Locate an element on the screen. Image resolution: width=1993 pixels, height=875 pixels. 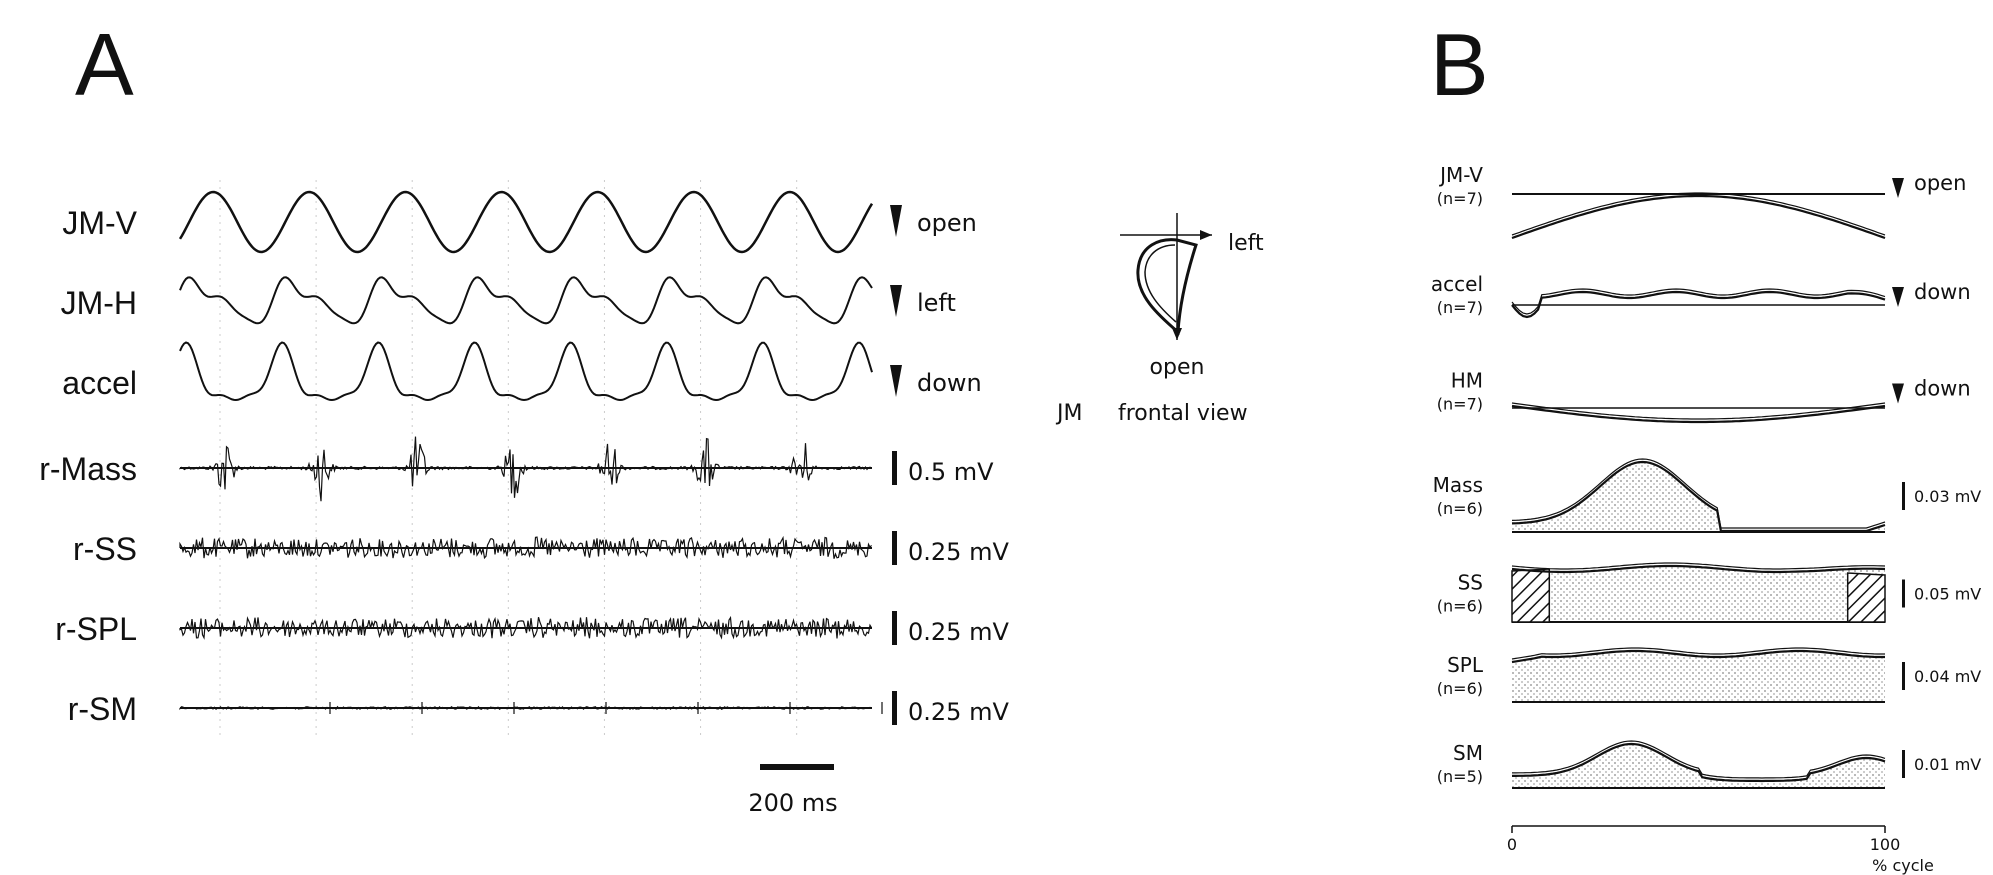
inset-caption-view: frontal view is located at coordinates (1183, 413).